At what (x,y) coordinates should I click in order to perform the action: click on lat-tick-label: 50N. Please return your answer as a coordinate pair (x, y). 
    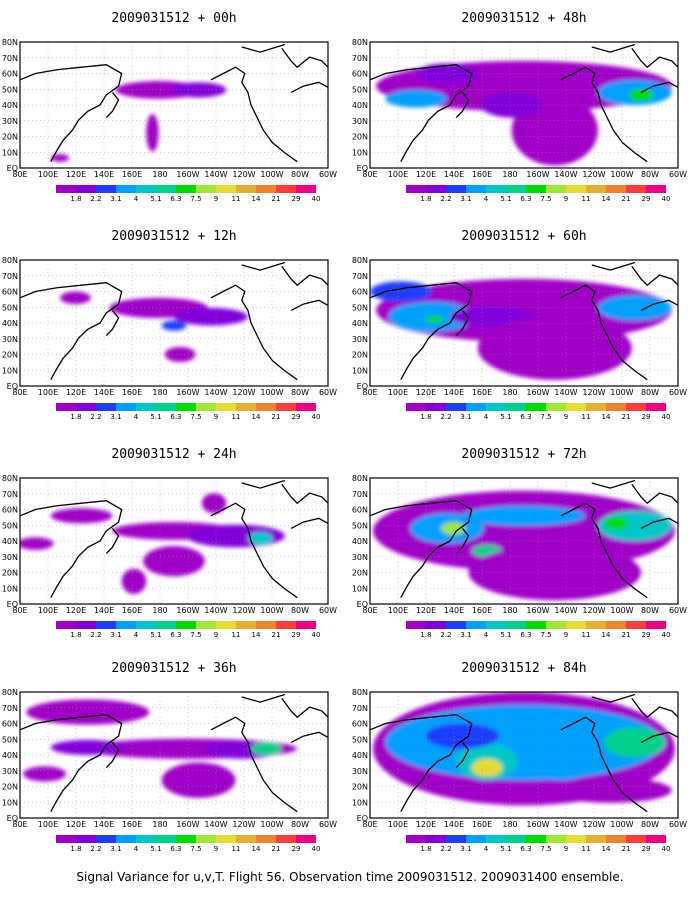
    Looking at the image, I should click on (360, 739).